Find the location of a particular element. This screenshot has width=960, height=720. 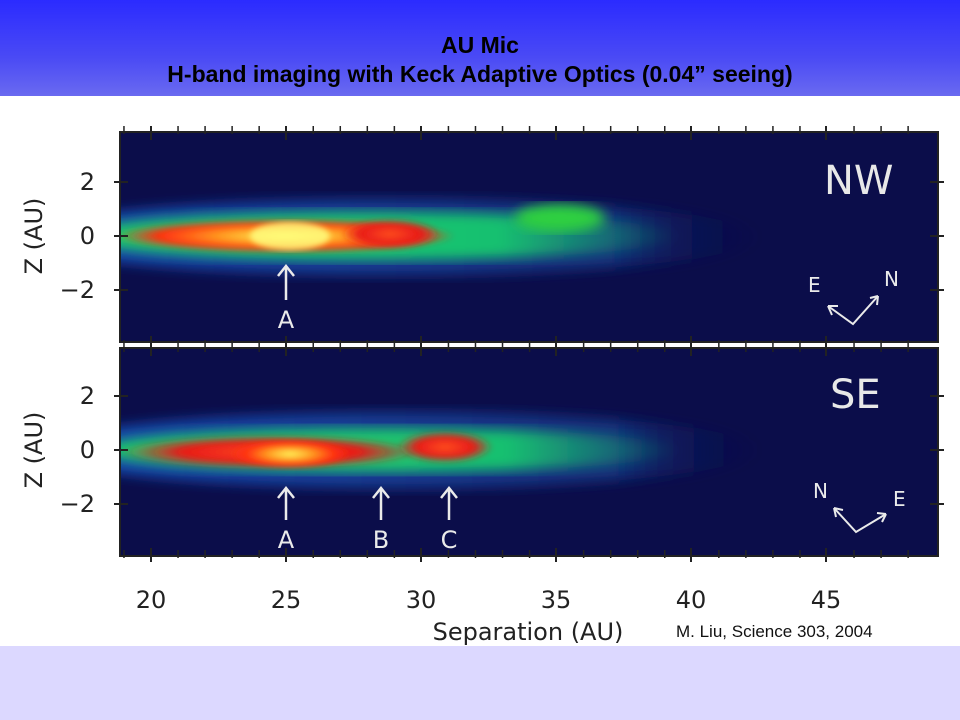

compass-nw is located at coordinates (853, 310).